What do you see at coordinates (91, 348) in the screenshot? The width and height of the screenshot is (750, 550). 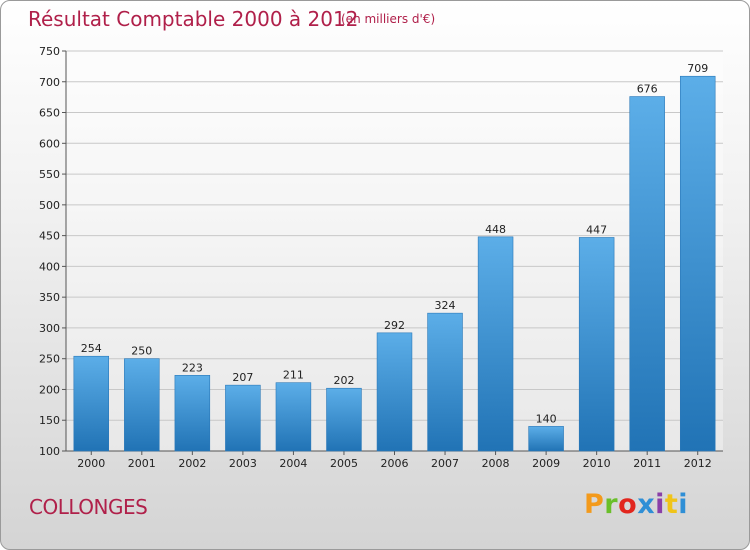 I see `bar-value-label: 254` at bounding box center [91, 348].